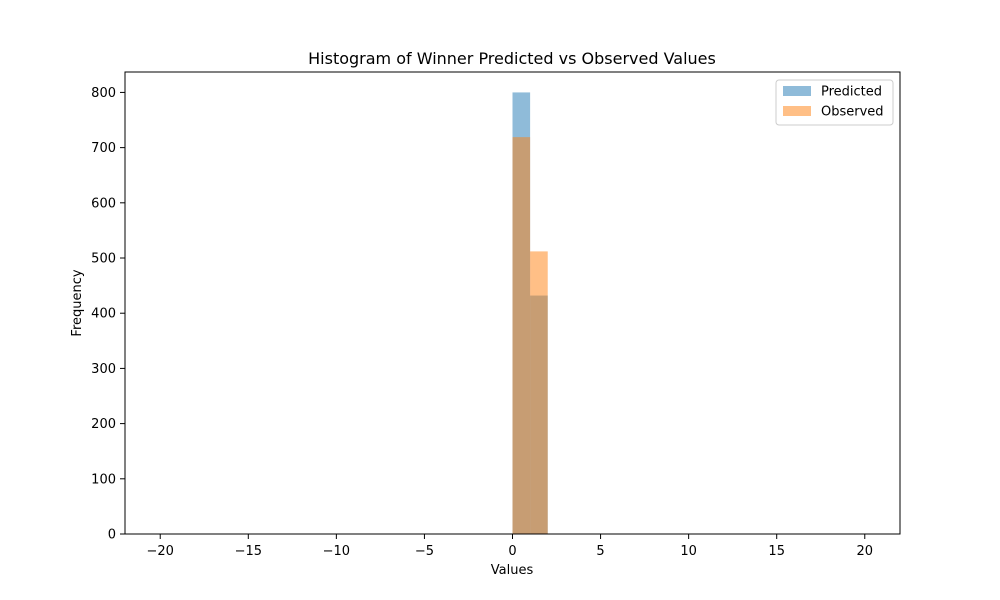 Image resolution: width=1000 pixels, height=600 pixels. What do you see at coordinates (851, 92) in the screenshot?
I see `legend-label-predicted: Predicted` at bounding box center [851, 92].